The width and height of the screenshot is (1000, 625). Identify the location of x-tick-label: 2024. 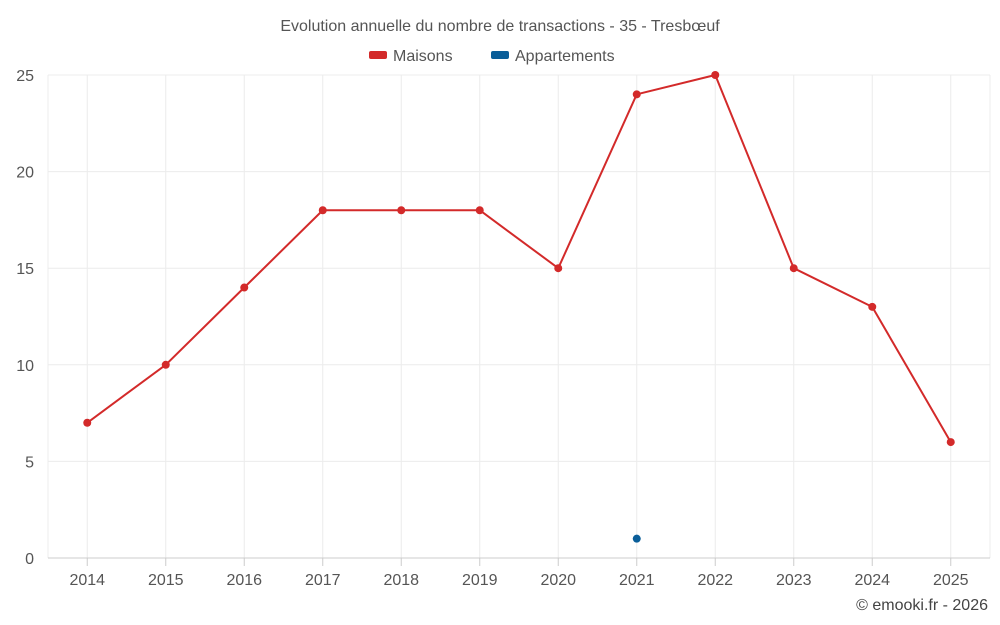
(872, 580).